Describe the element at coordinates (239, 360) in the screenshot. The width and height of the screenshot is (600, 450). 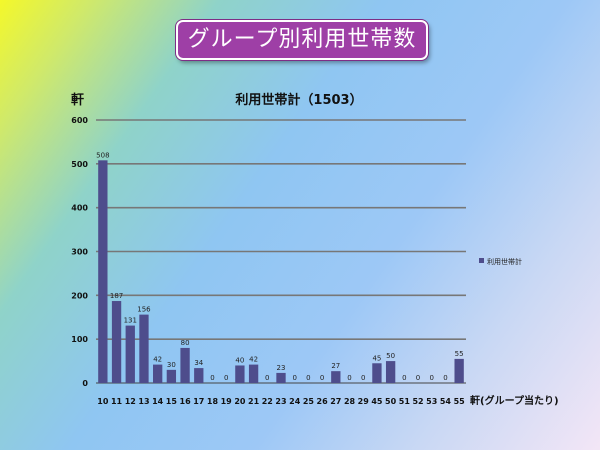
I see `data-label: 40` at that location.